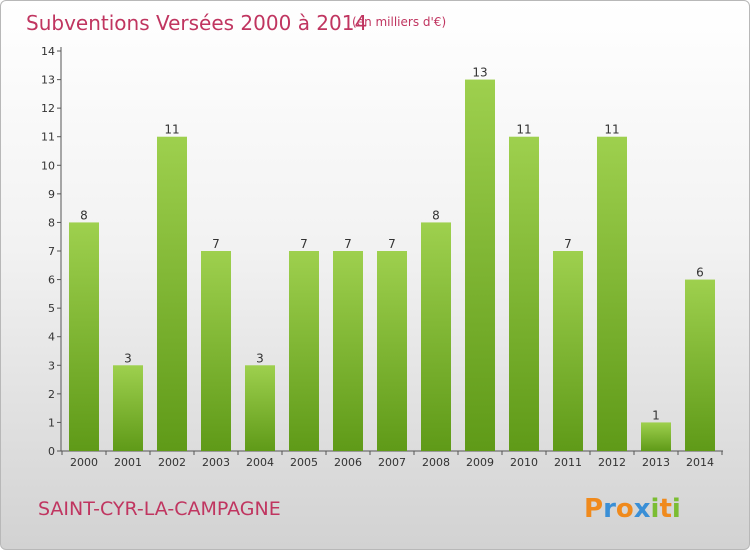  Describe the element at coordinates (128, 408) in the screenshot. I see `bar-2001` at that location.